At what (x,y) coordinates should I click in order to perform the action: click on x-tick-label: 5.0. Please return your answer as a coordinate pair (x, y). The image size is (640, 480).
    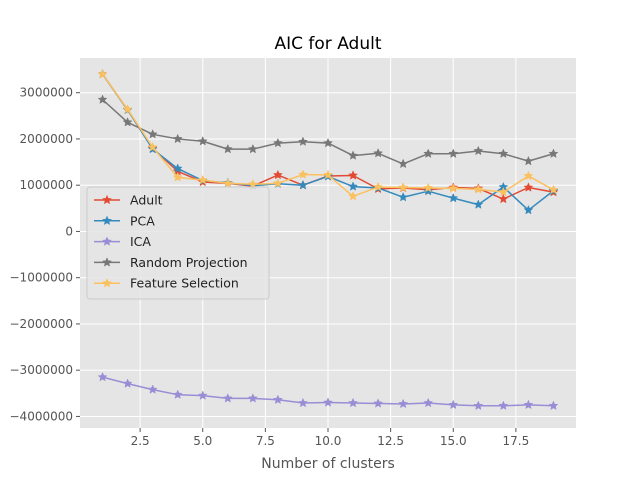
    Looking at the image, I should click on (202, 441).